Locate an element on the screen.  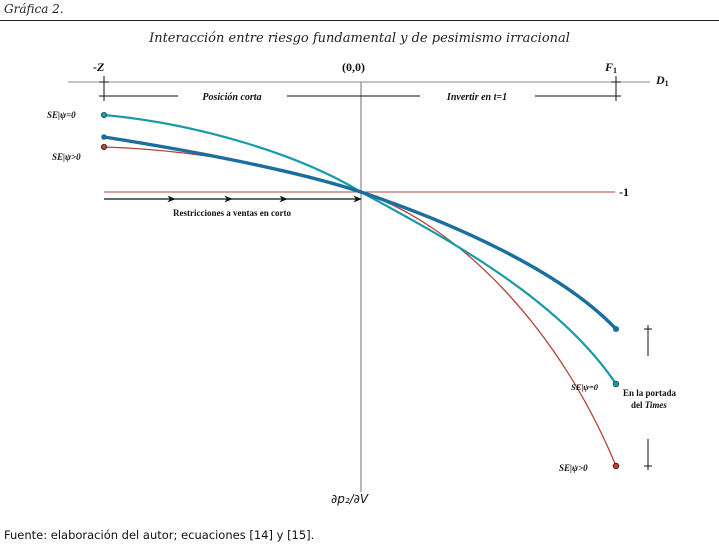
right-marker-sub: 1 is located at coordinates (615, 70).